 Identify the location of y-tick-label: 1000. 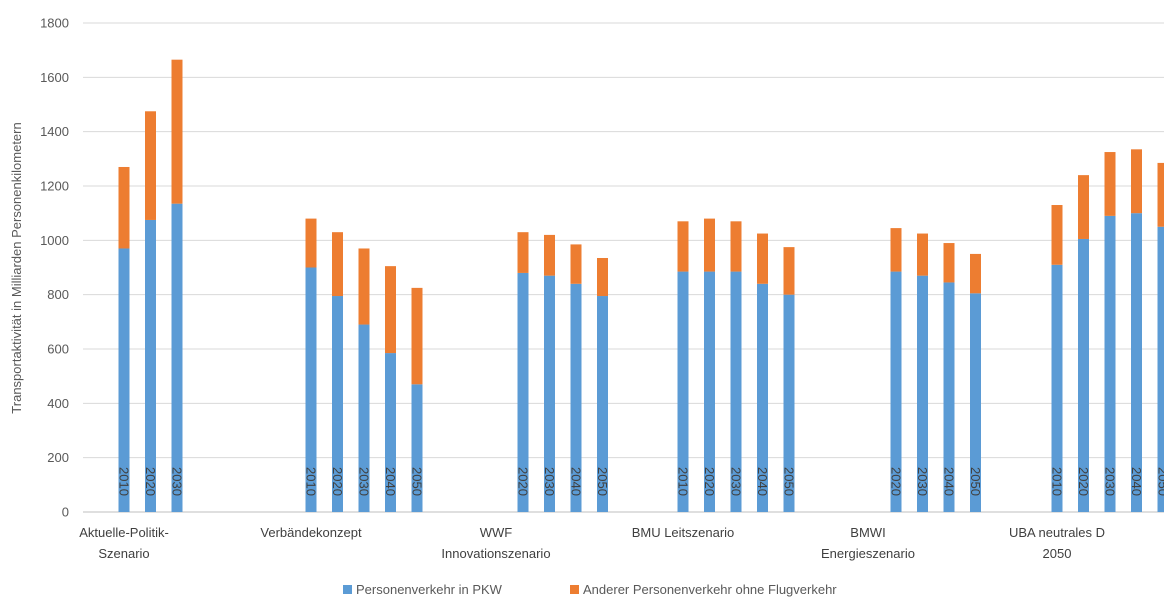
(54, 240).